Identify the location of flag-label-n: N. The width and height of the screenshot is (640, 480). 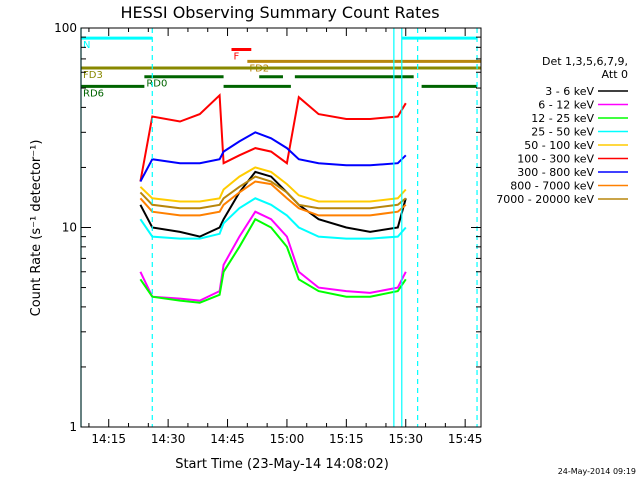
(86, 45).